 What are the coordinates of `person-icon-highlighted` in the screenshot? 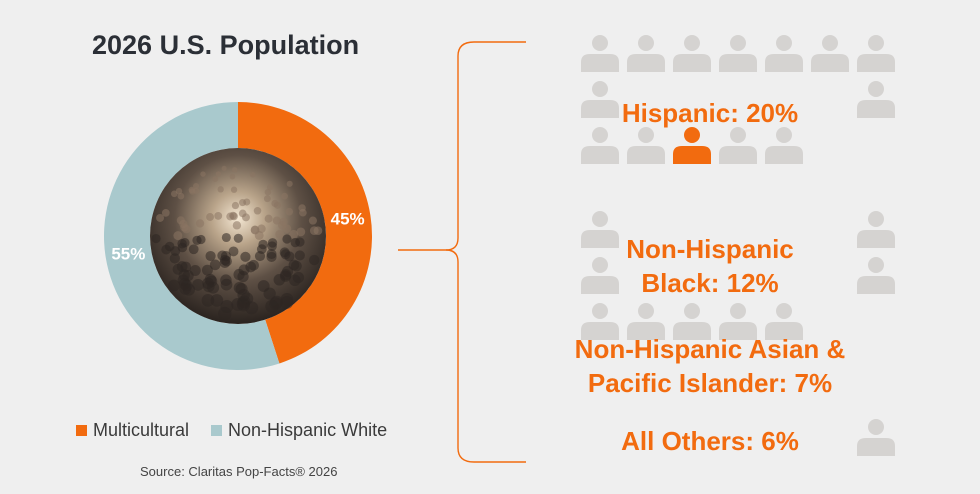 It's located at (692, 145).